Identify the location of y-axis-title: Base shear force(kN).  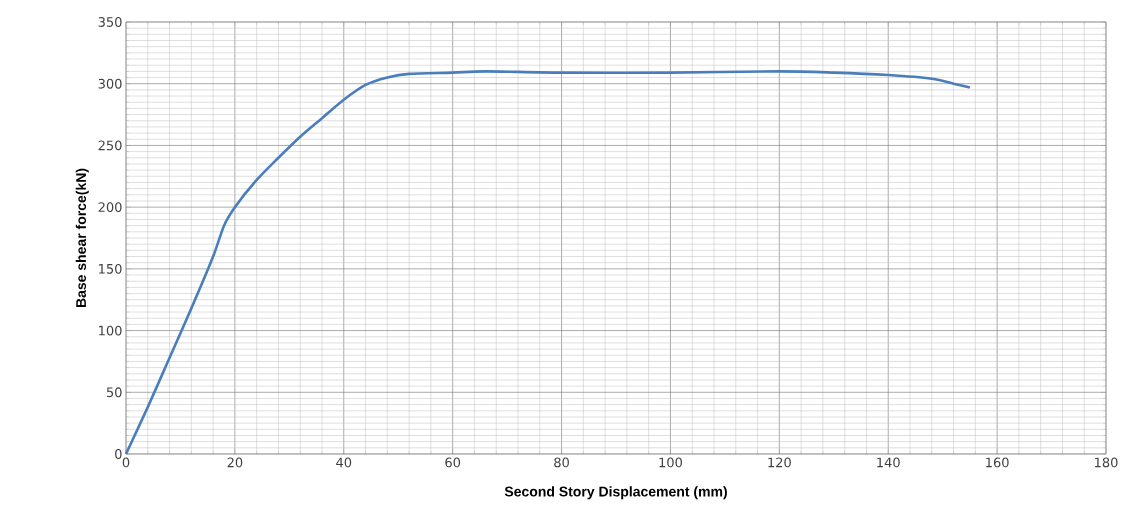
(82, 238).